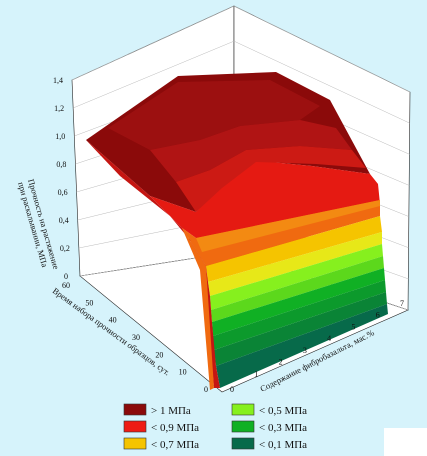 The image size is (427, 456). I want to click on legend-label: > 1 МПа, so click(171, 411).